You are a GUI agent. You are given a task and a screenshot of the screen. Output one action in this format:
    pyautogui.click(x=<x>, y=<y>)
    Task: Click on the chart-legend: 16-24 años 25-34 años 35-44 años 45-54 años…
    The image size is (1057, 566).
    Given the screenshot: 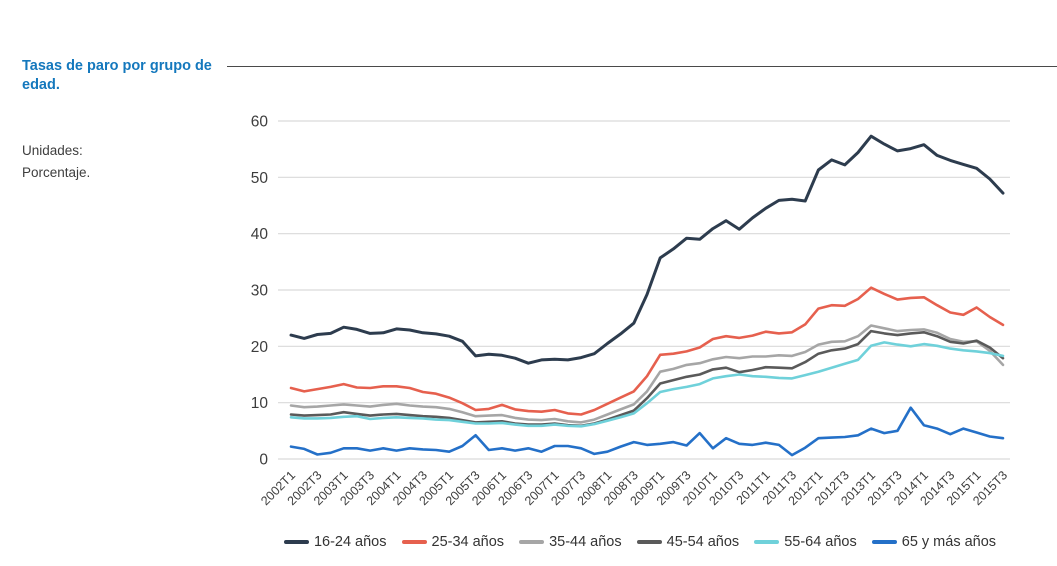 What is the action you would take?
    pyautogui.click(x=640, y=542)
    